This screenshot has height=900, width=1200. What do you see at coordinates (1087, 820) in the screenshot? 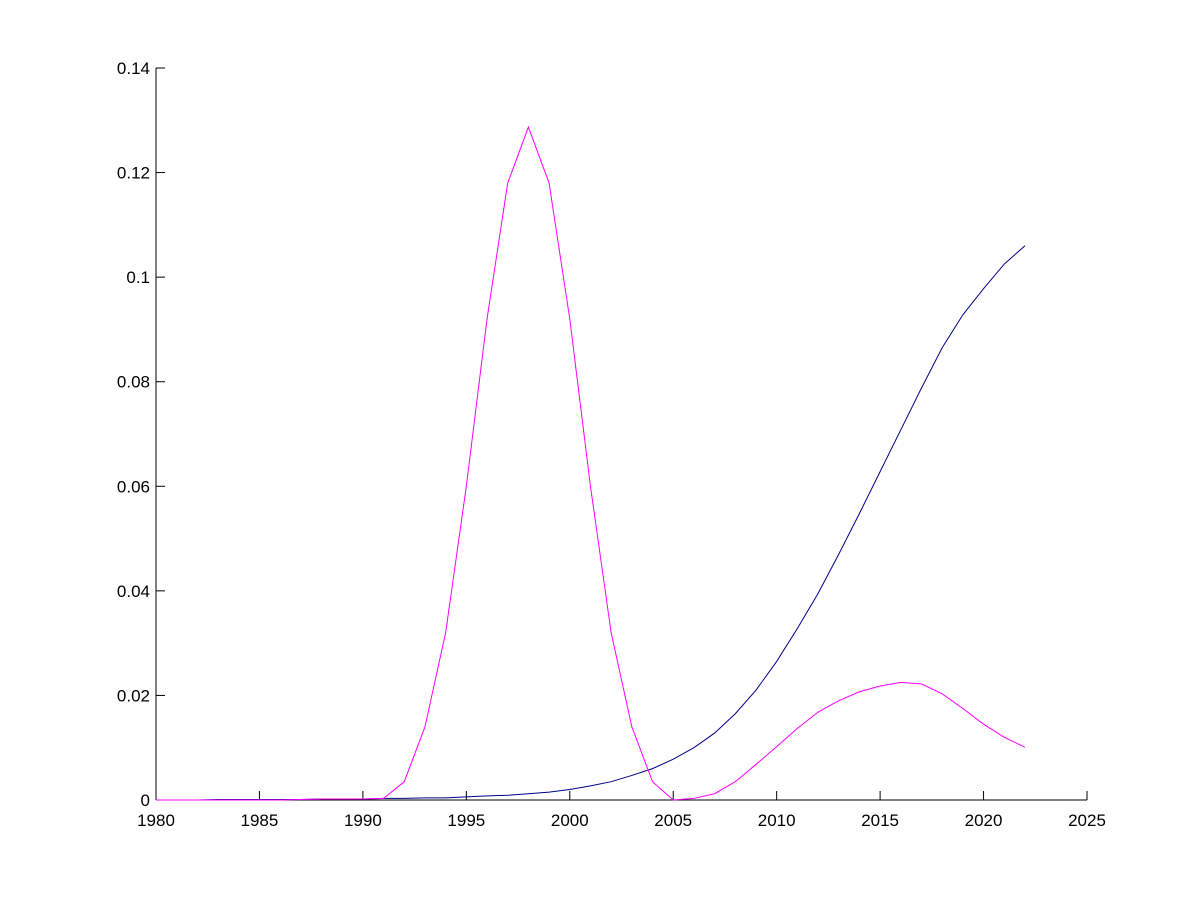
I see `x-tick-label: 2025` at bounding box center [1087, 820].